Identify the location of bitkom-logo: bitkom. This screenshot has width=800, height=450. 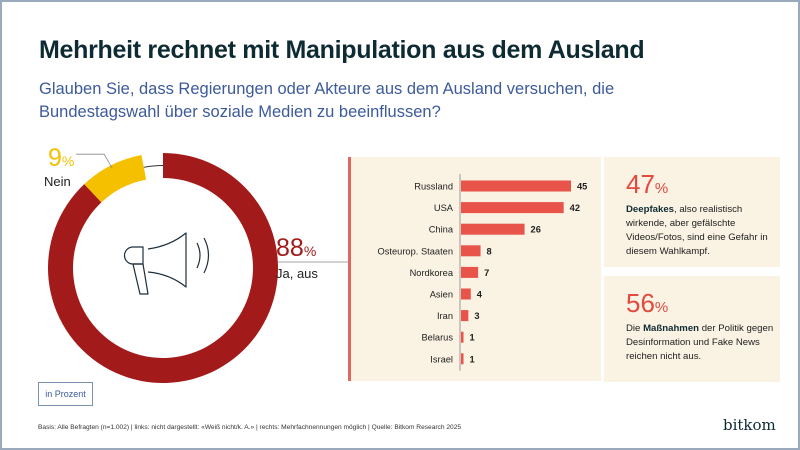
(749, 425).